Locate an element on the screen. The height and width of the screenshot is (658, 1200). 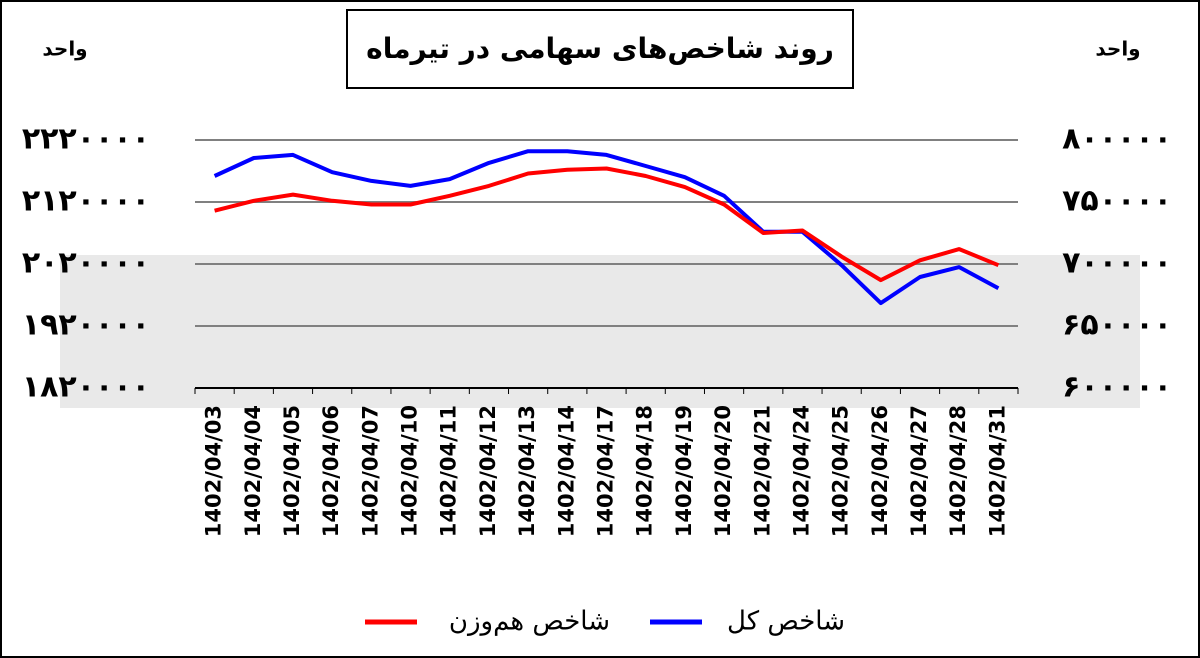
chart-title: روند شاخص‌های سهامی در تیرماه is located at coordinates (600, 48).